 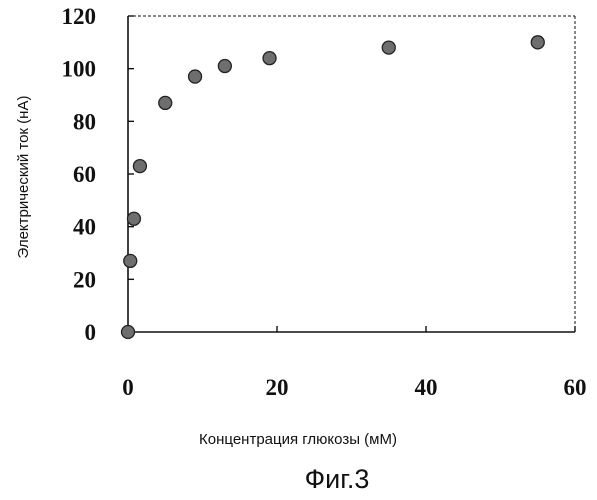 I want to click on figure-caption: Фиг.3, so click(x=337, y=479).